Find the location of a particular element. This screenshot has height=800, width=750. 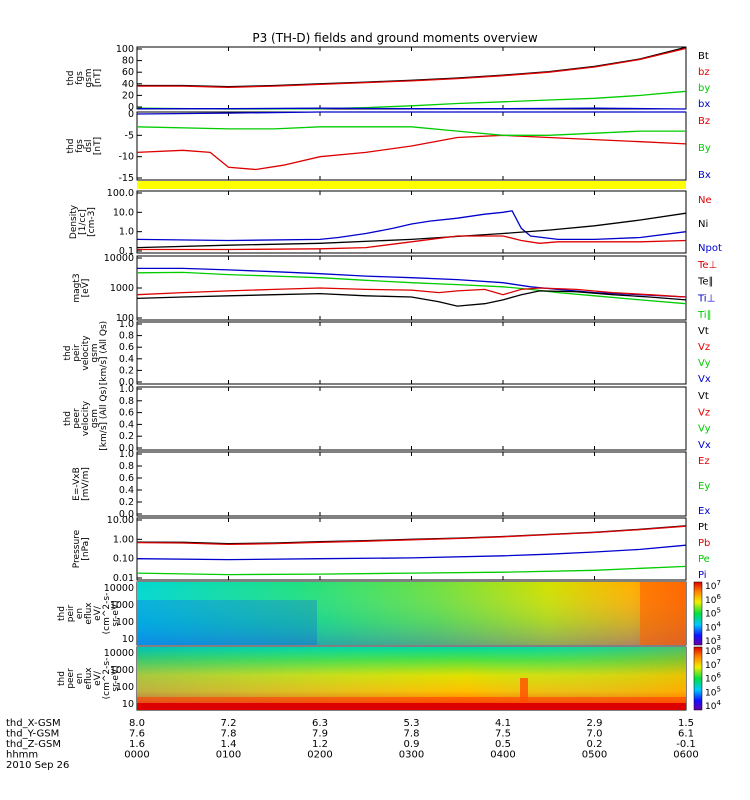

y-axis-label: [nPa] is located at coordinates (86, 548).